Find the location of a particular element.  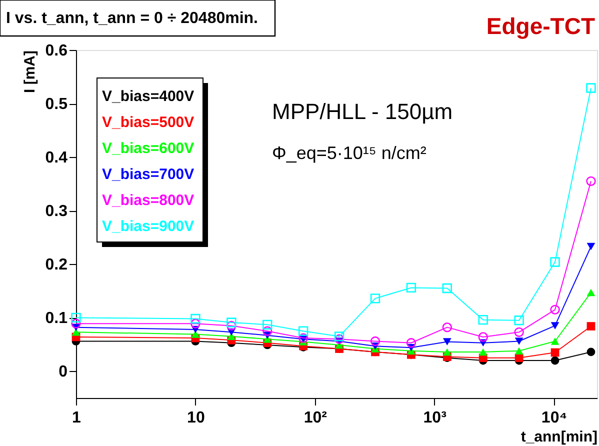

y-tick-label: 0.1 is located at coordinates (56, 319).